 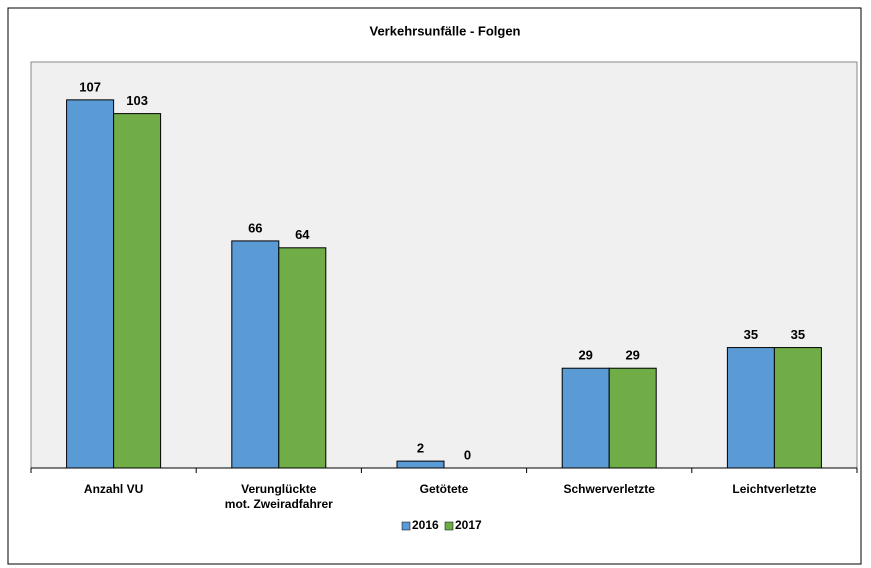 I want to click on x-tick-label: Anzahl VU, so click(x=113, y=489).